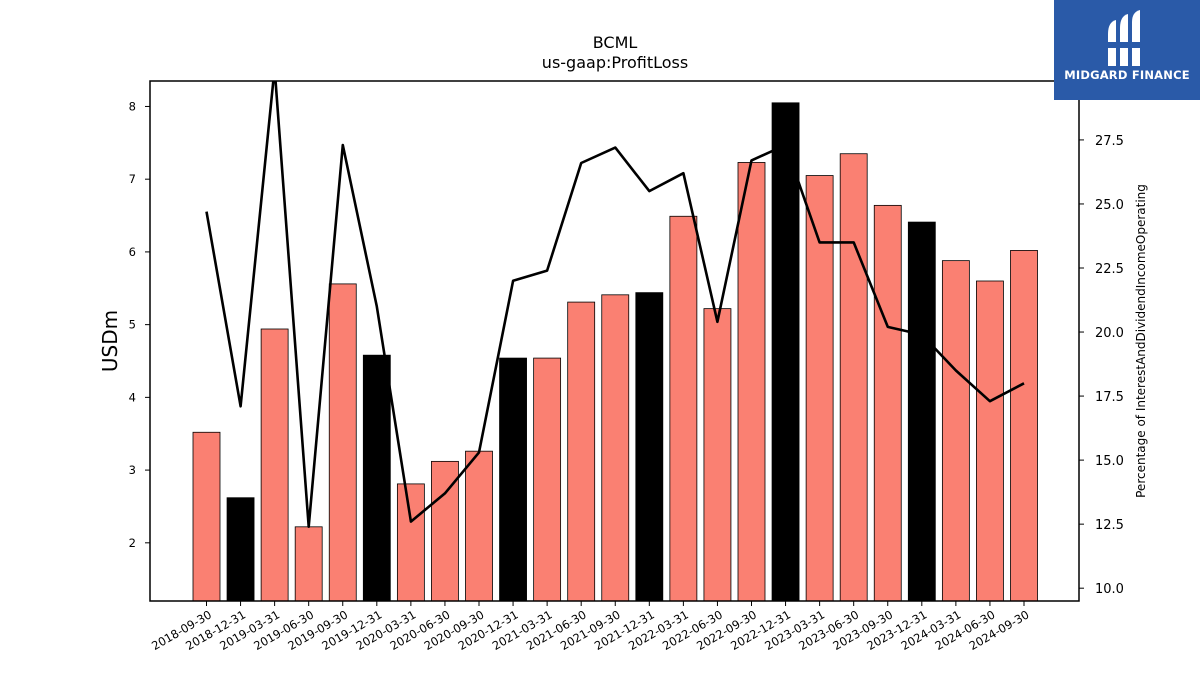 The height and width of the screenshot is (675, 1200). I want to click on y2-tick-label: 22.5, so click(1109, 269).